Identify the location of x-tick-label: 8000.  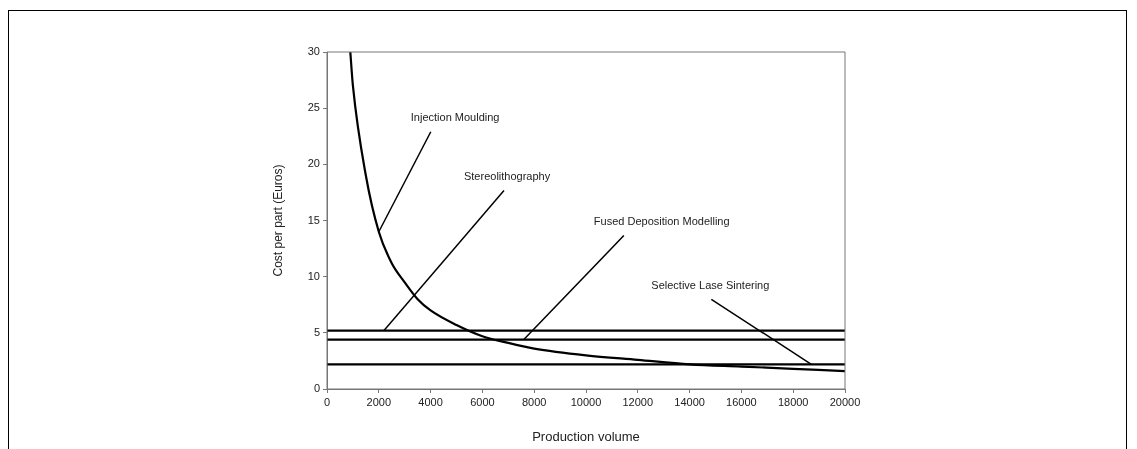
(534, 401).